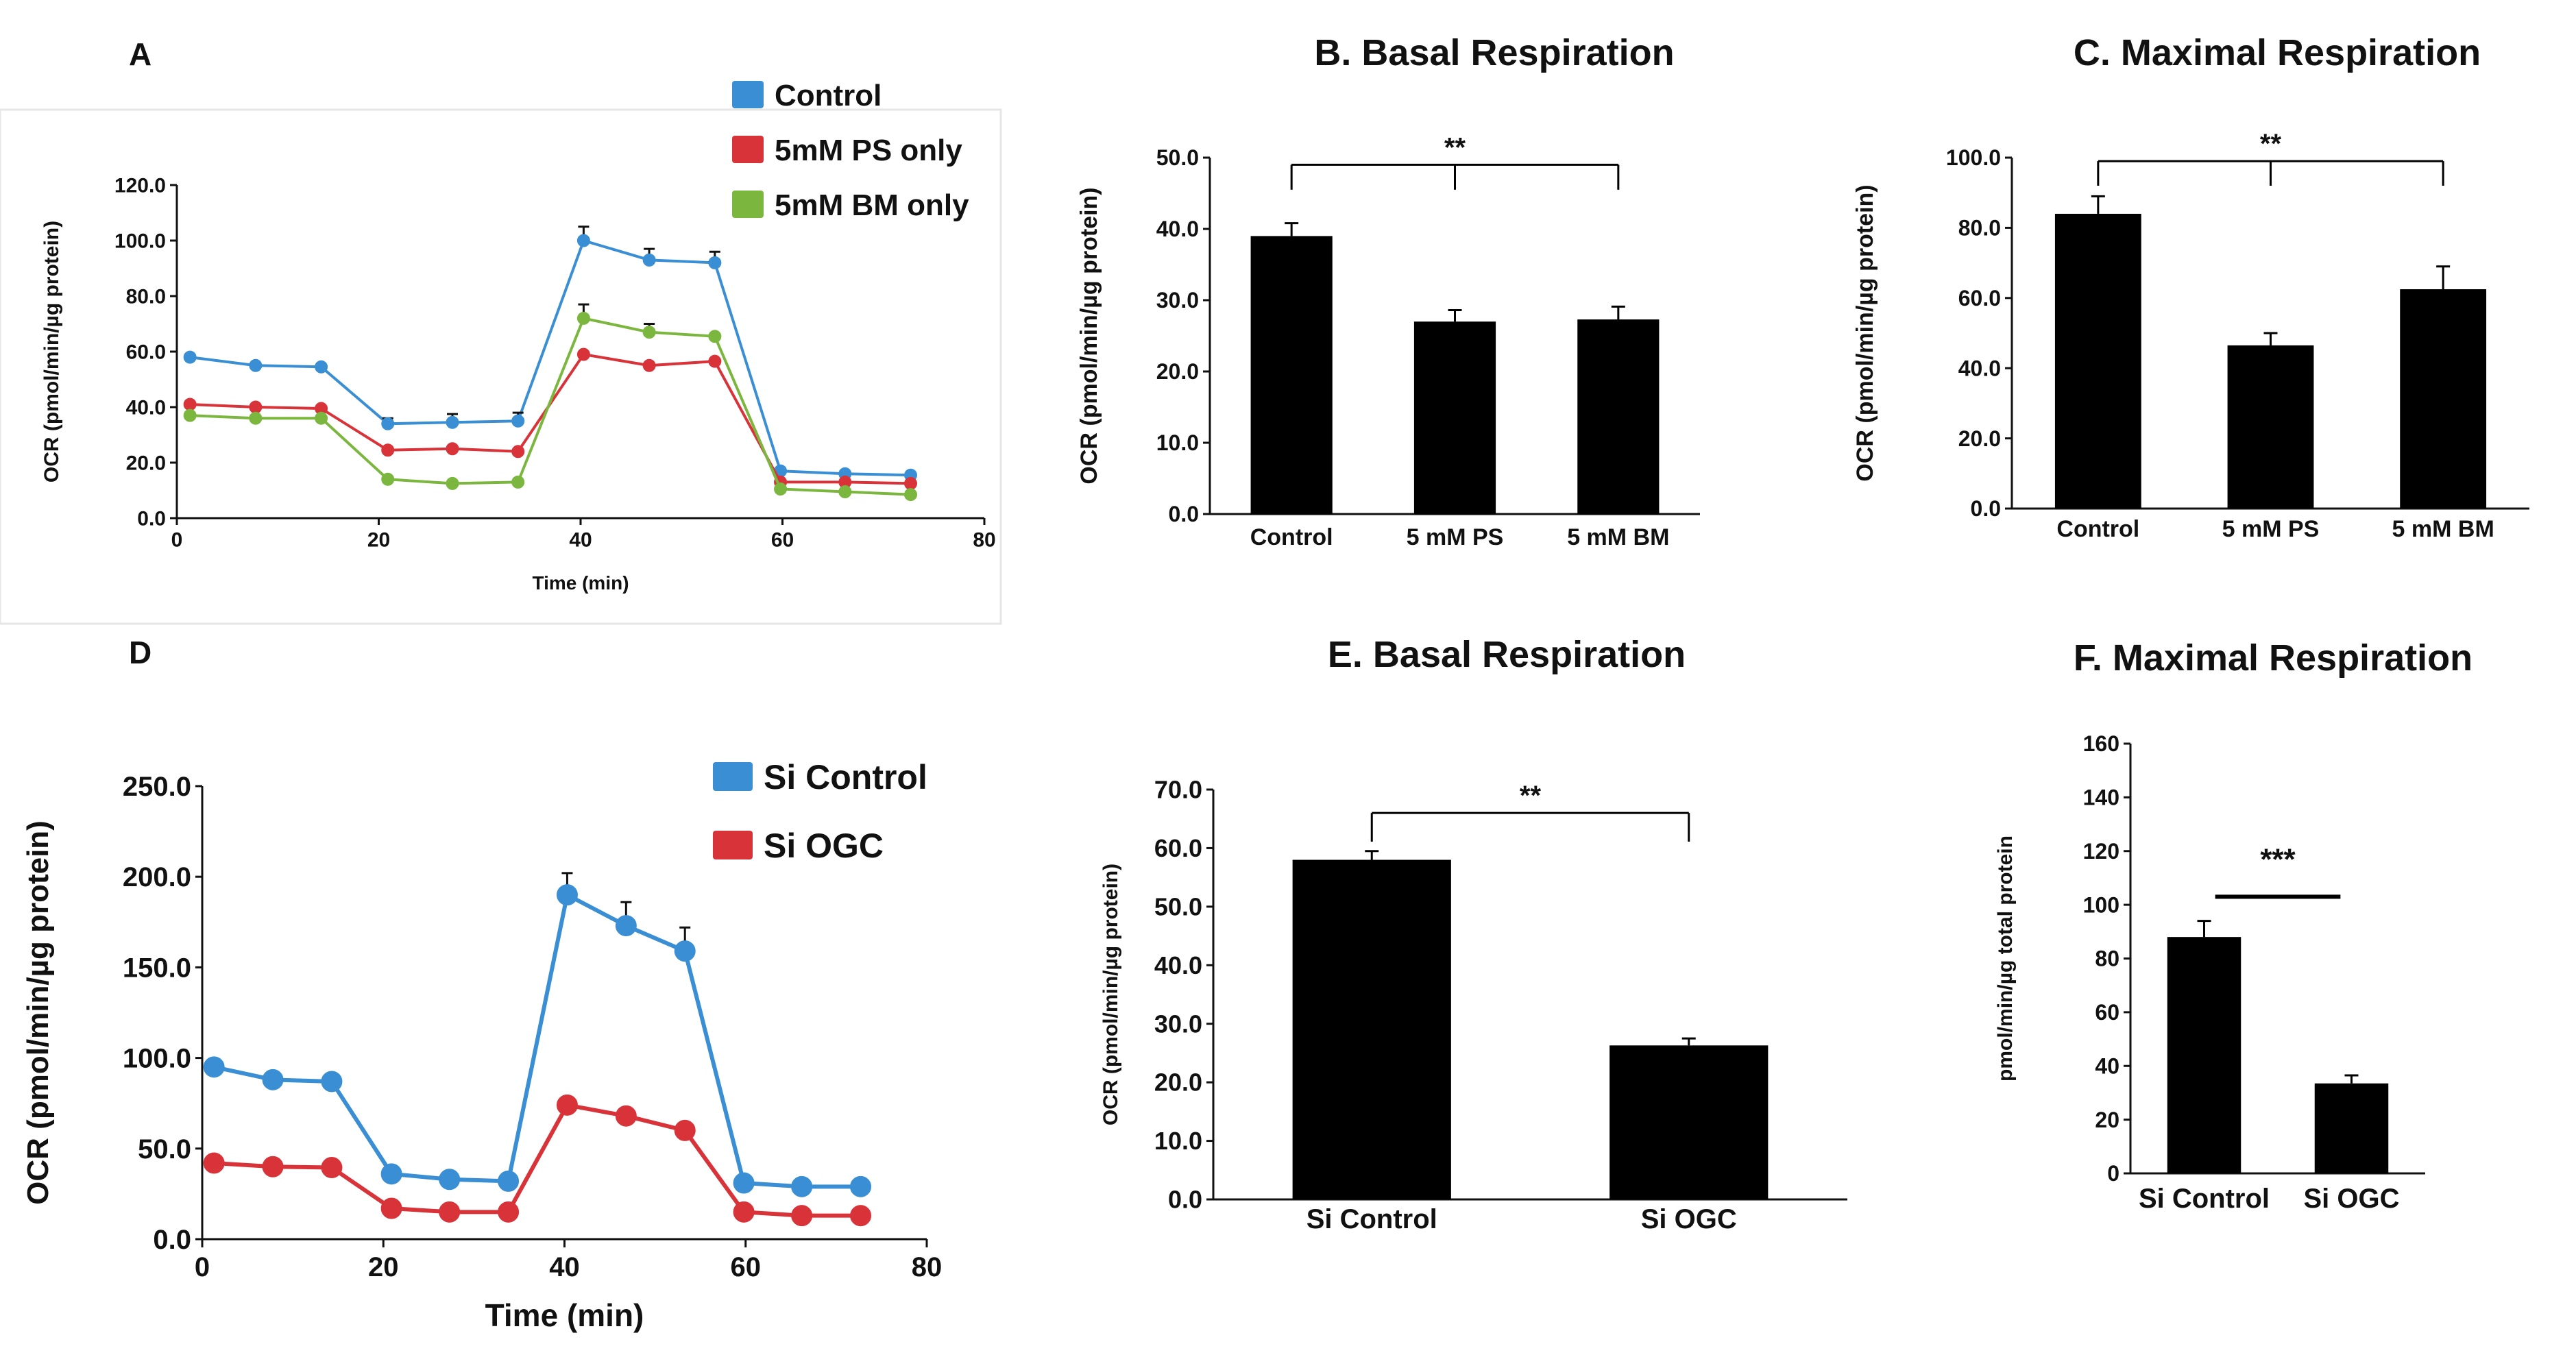  Describe the element at coordinates (1291, 537) in the screenshot. I see `category-label: Control` at that location.